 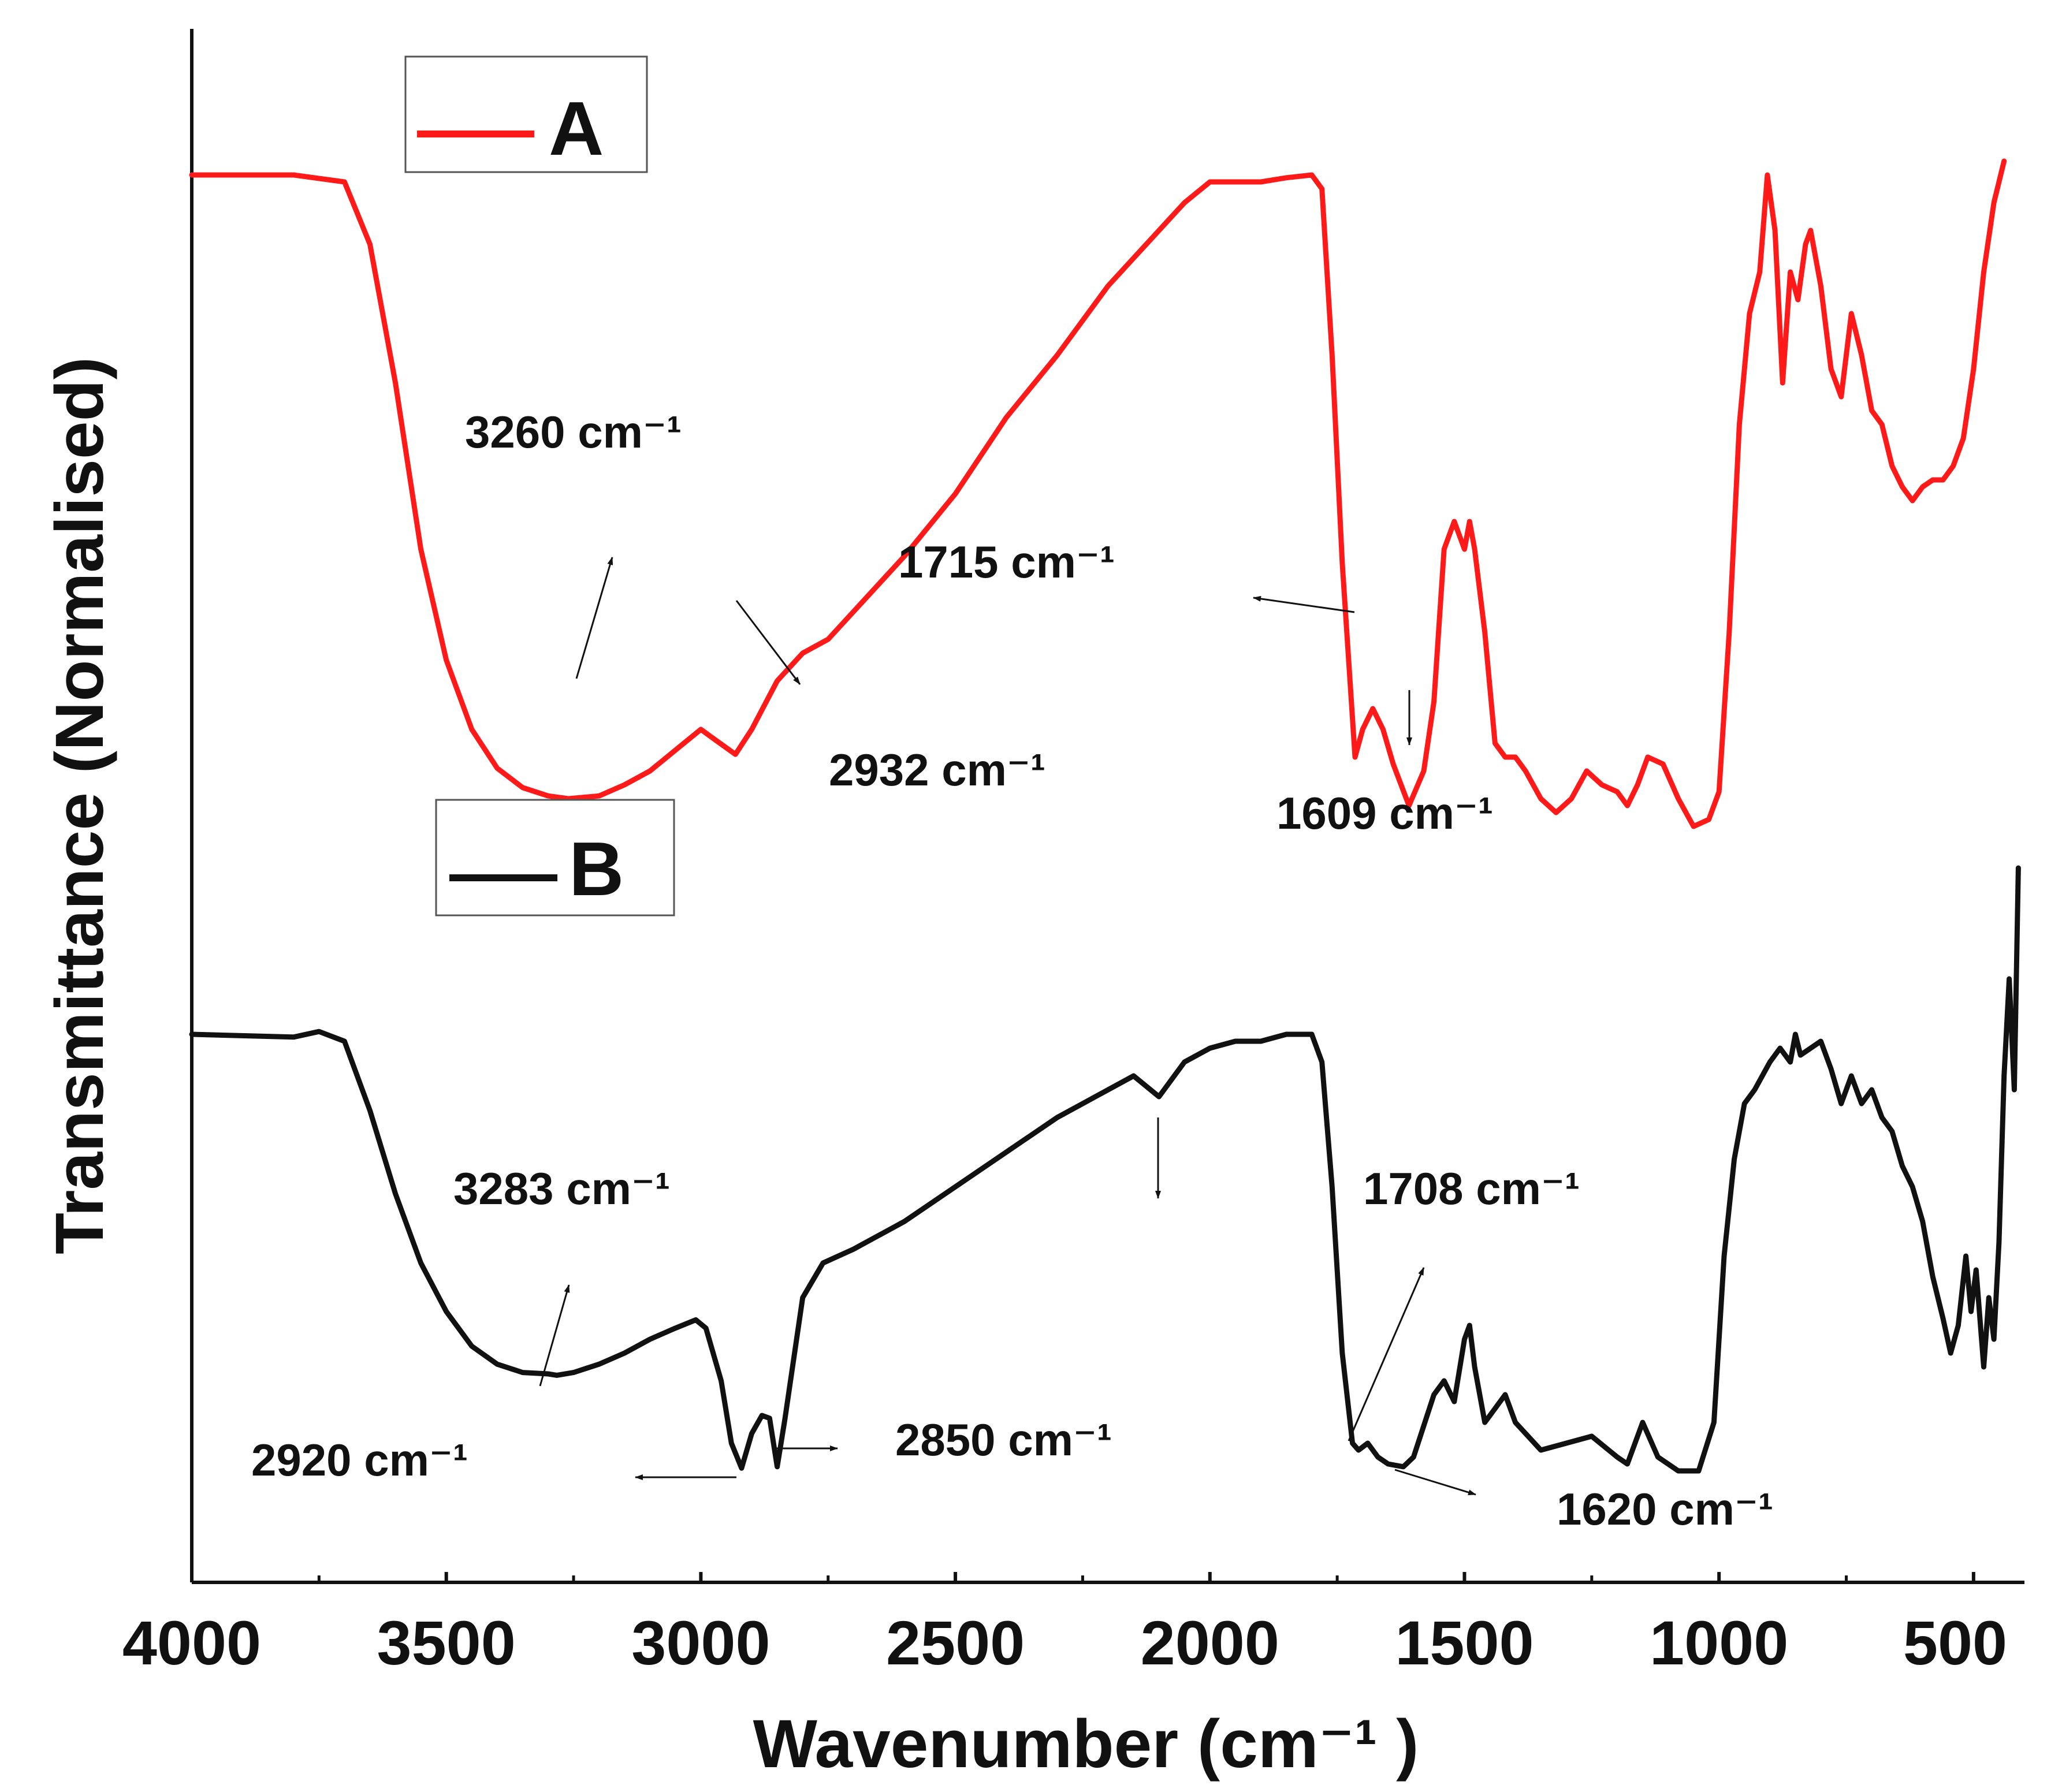 What do you see at coordinates (191, 1643) in the screenshot?
I see `x-tick-label-4000: 4000` at bounding box center [191, 1643].